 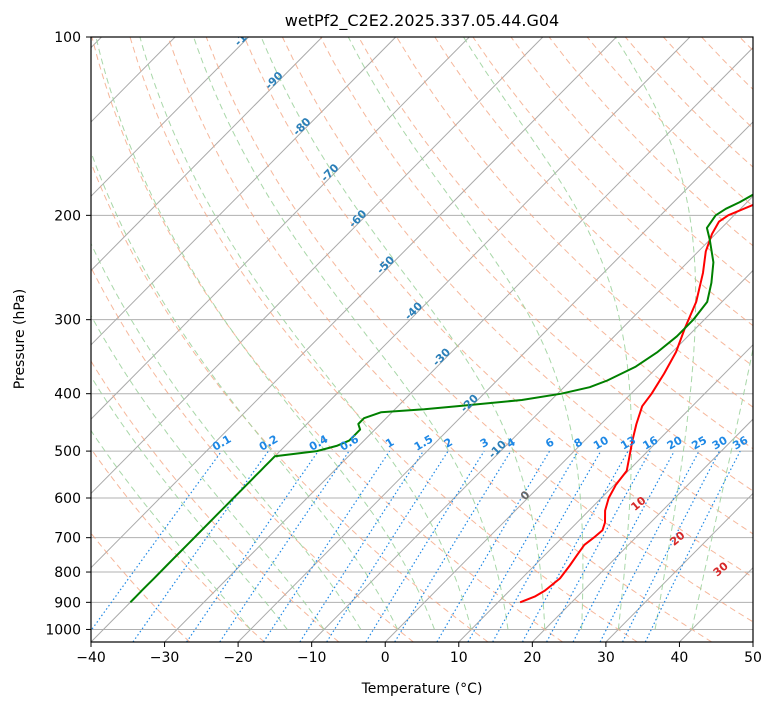 I want to click on dry-adiabat-label: 40, so click(x=766, y=597).